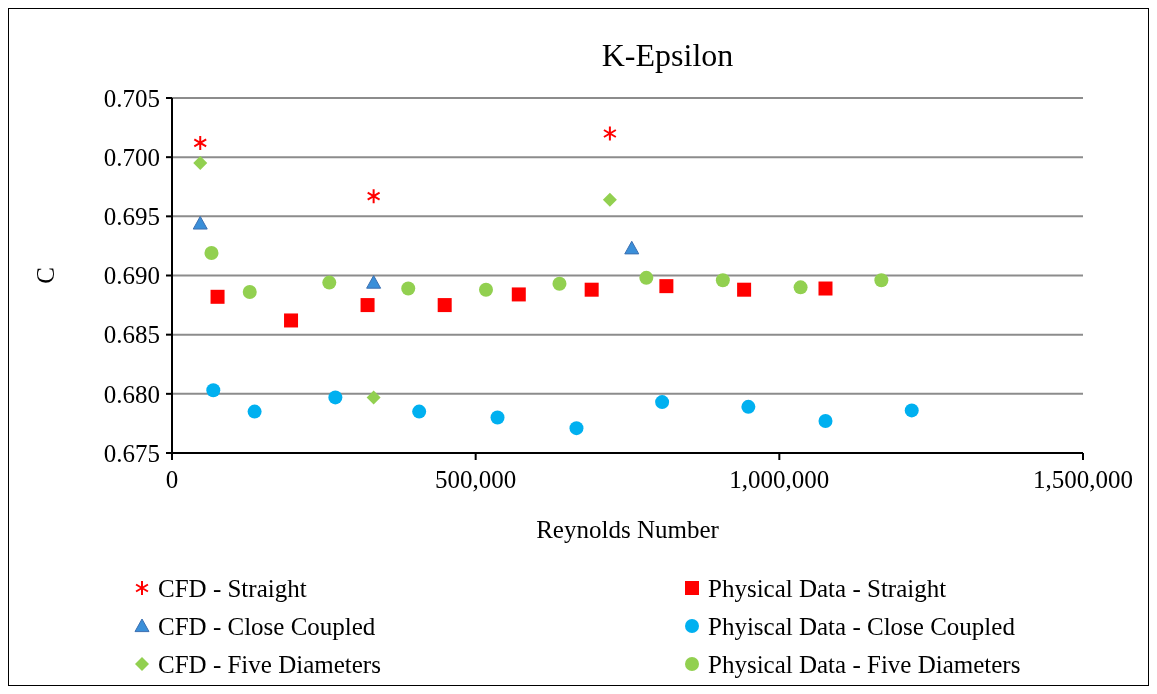 The image size is (1157, 694). What do you see at coordinates (131, 157) in the screenshot?
I see `y-tick-label: 0.700` at bounding box center [131, 157].